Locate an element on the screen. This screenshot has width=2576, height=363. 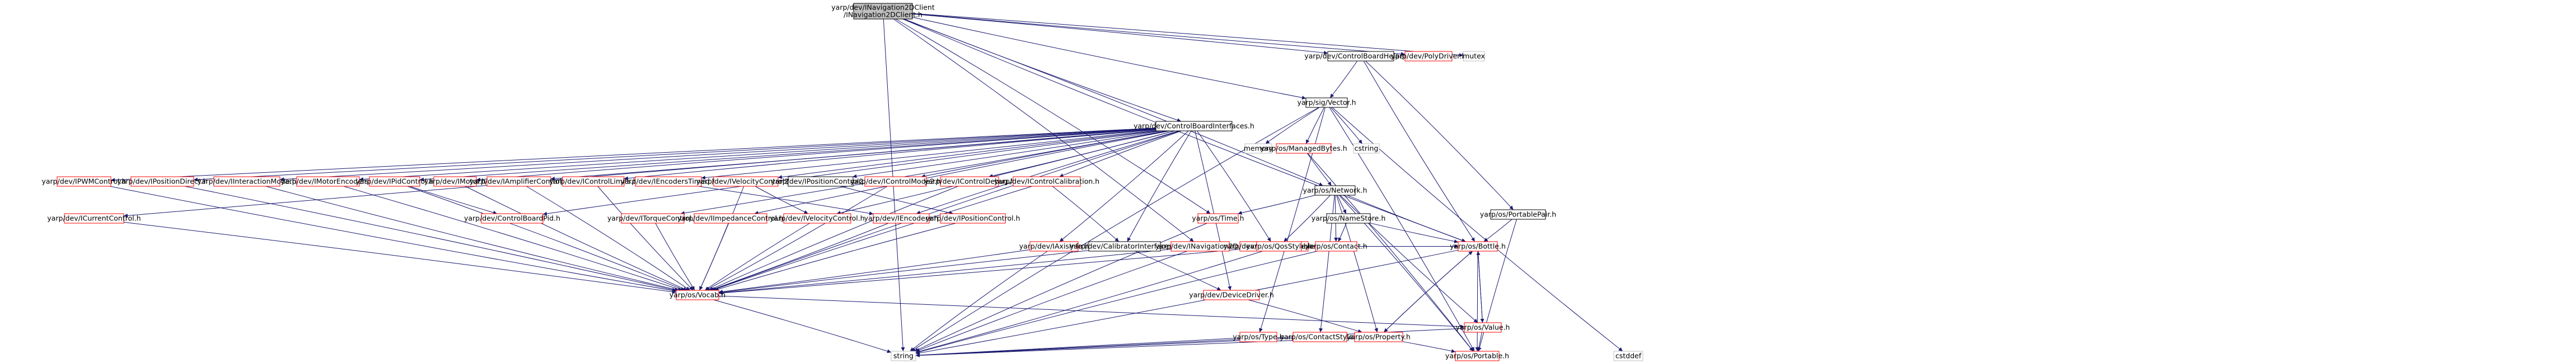
node-label-time: yarp/os/Time.h is located at coordinates (1218, 218).